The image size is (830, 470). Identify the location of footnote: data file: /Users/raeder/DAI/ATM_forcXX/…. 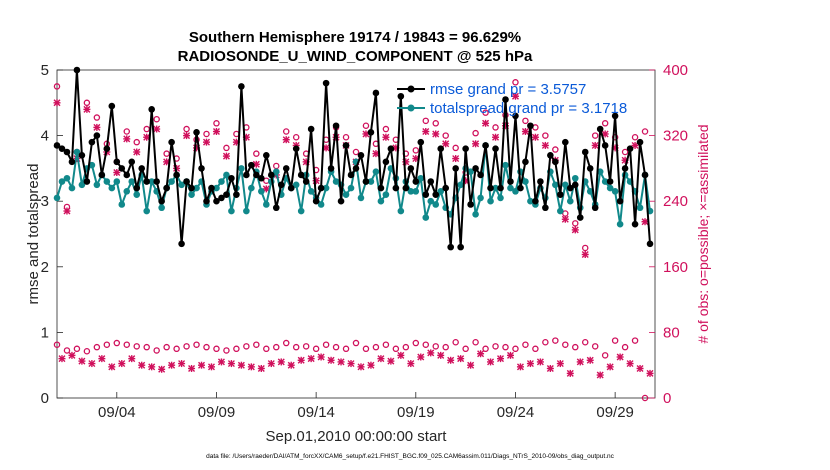
(410, 456).